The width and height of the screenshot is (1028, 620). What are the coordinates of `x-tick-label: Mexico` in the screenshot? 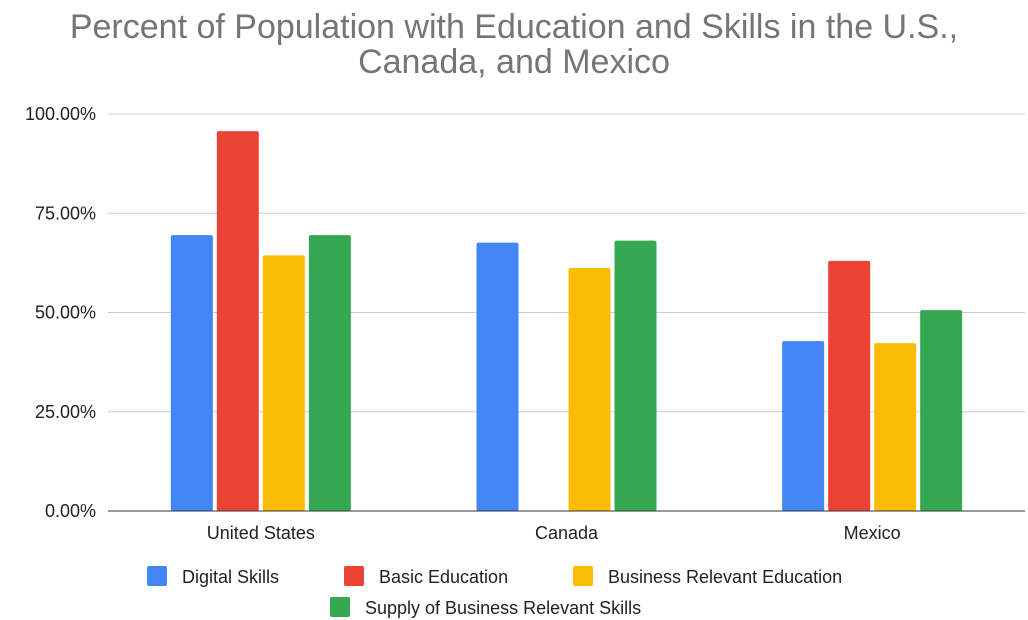 It's located at (872, 533).